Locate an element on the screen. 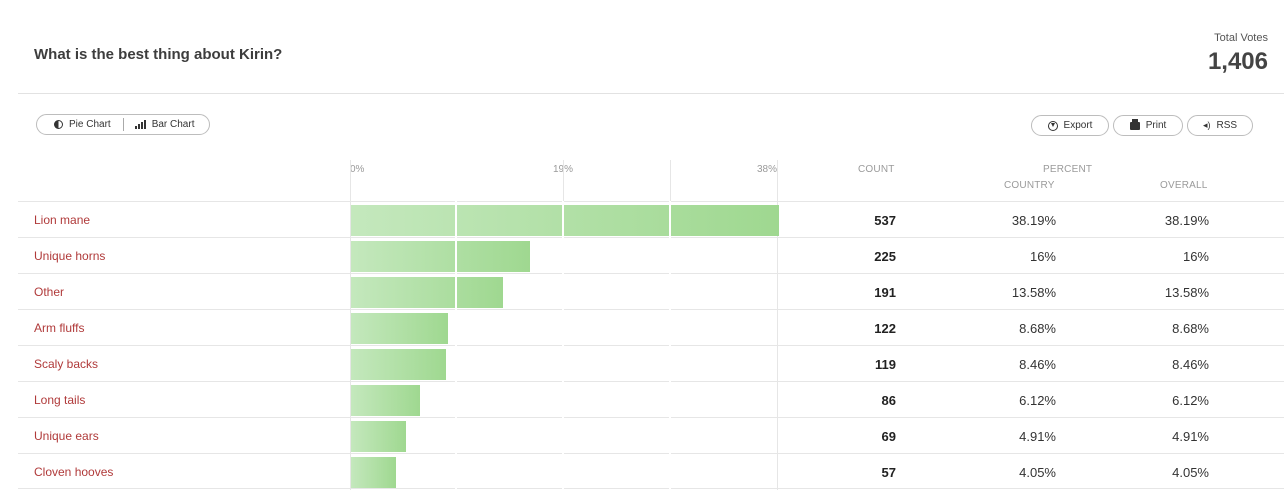 This screenshot has height=496, width=1288. row-overall-percent: 4.05% is located at coordinates (1190, 472).